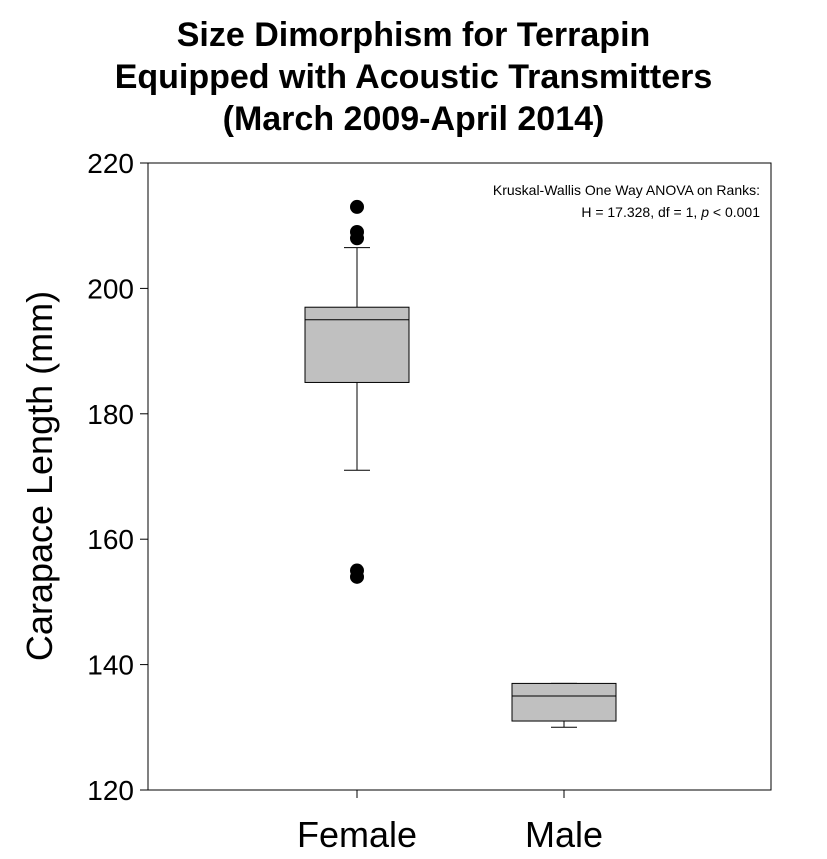  I want to click on x-tick-label: Male, so click(564, 834).